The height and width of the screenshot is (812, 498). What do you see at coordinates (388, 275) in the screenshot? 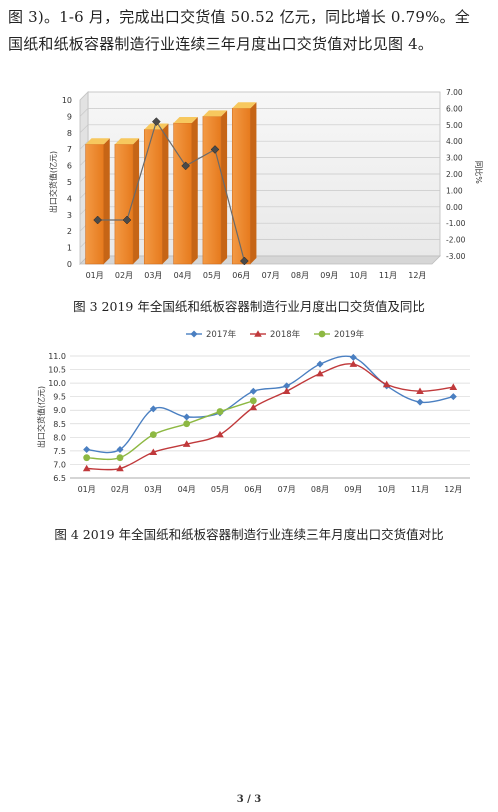
I see `x-tick-label: 11月` at bounding box center [388, 275].